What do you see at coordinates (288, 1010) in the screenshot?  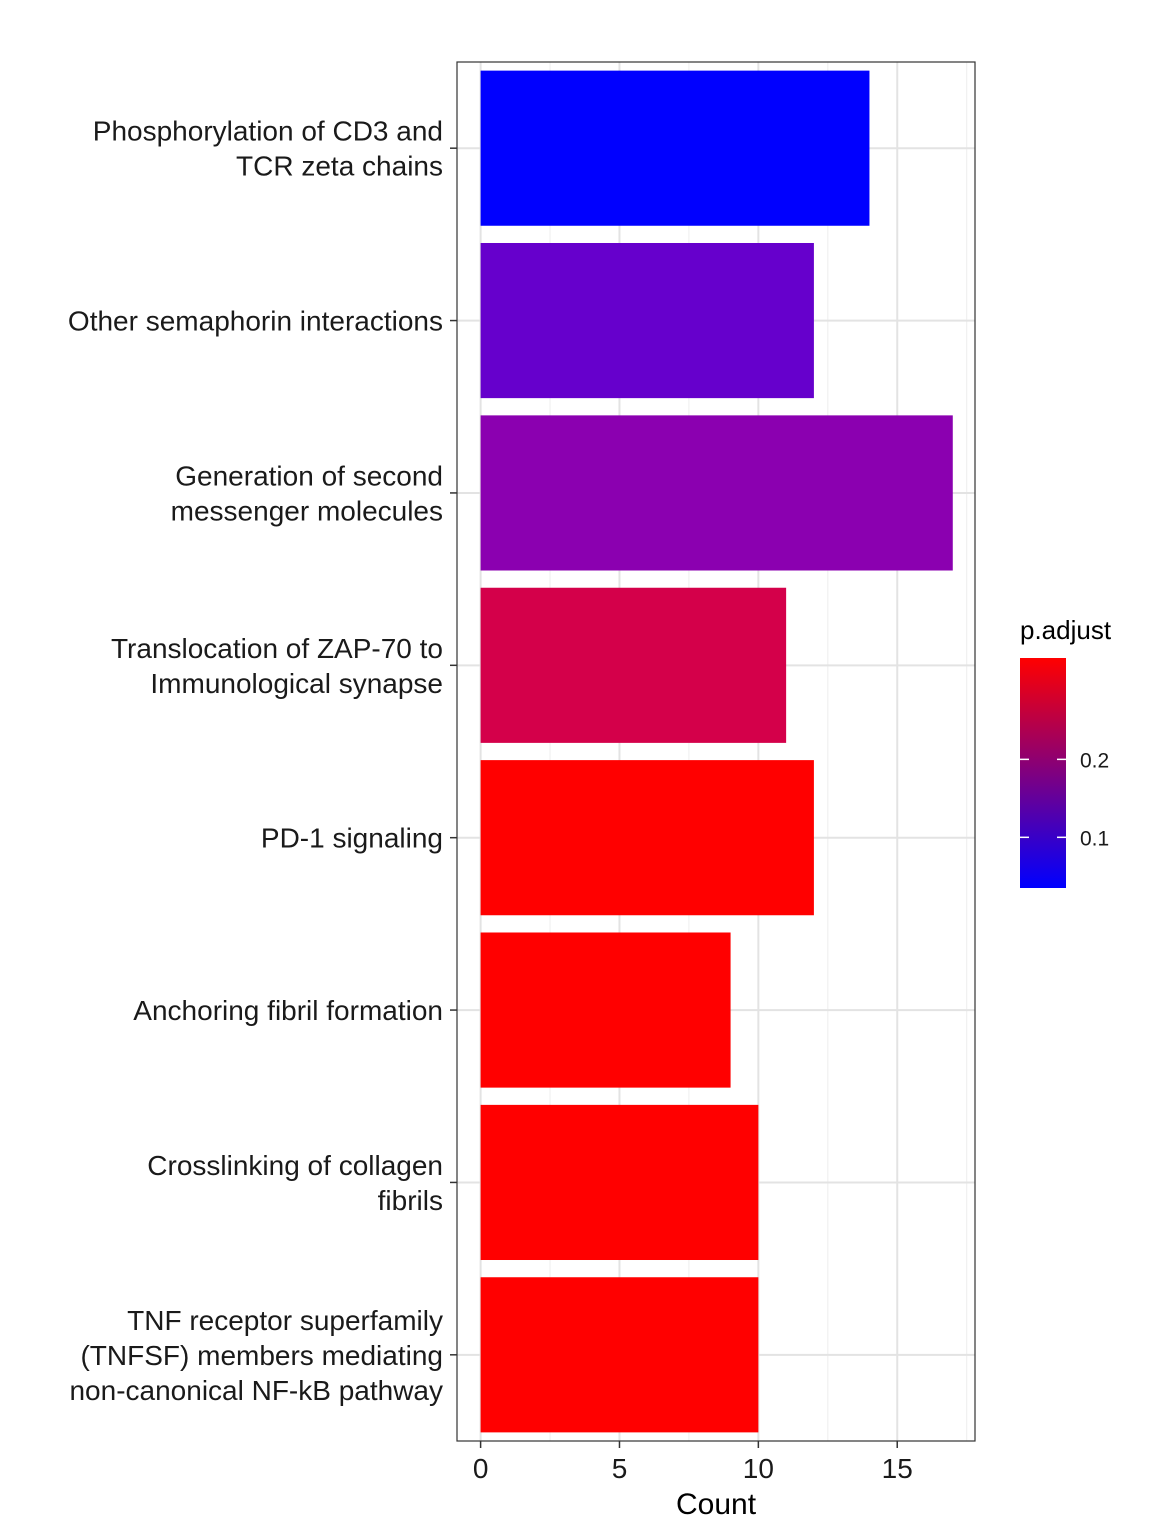 I see `category-label: Anchoring fibril formation` at bounding box center [288, 1010].